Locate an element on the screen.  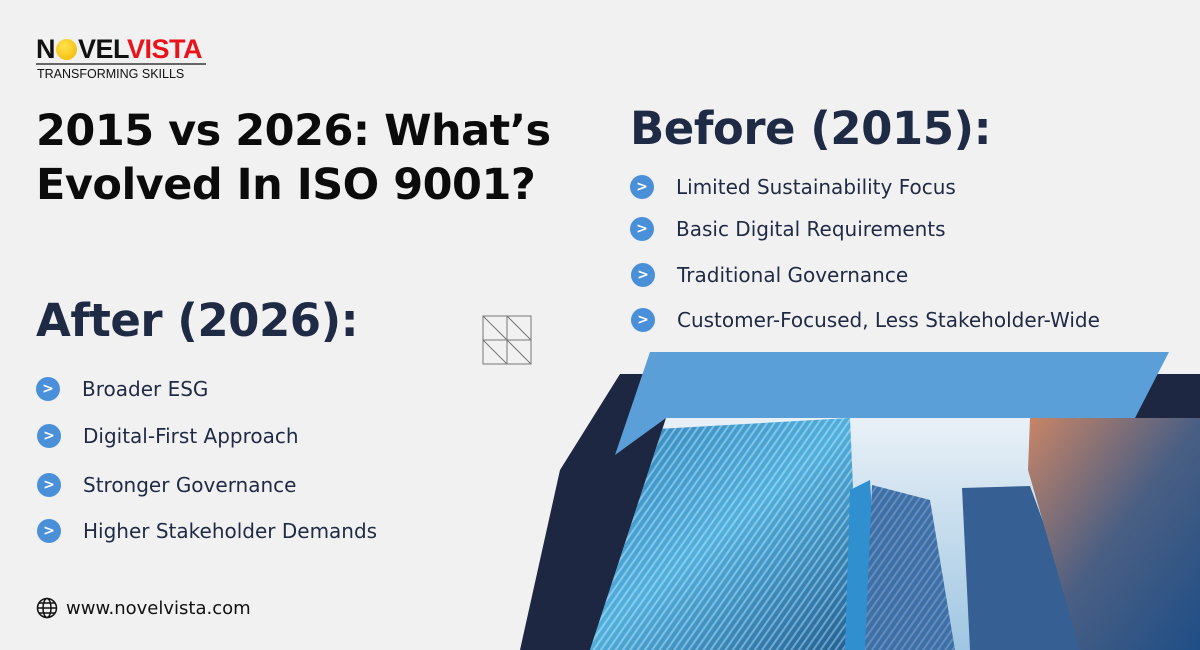
before-item: > Basic Digital Requirements is located at coordinates (788, 229).